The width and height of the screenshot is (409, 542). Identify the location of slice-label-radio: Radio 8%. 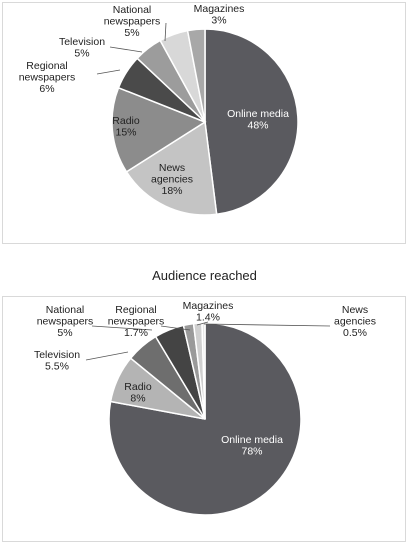
(138, 393).